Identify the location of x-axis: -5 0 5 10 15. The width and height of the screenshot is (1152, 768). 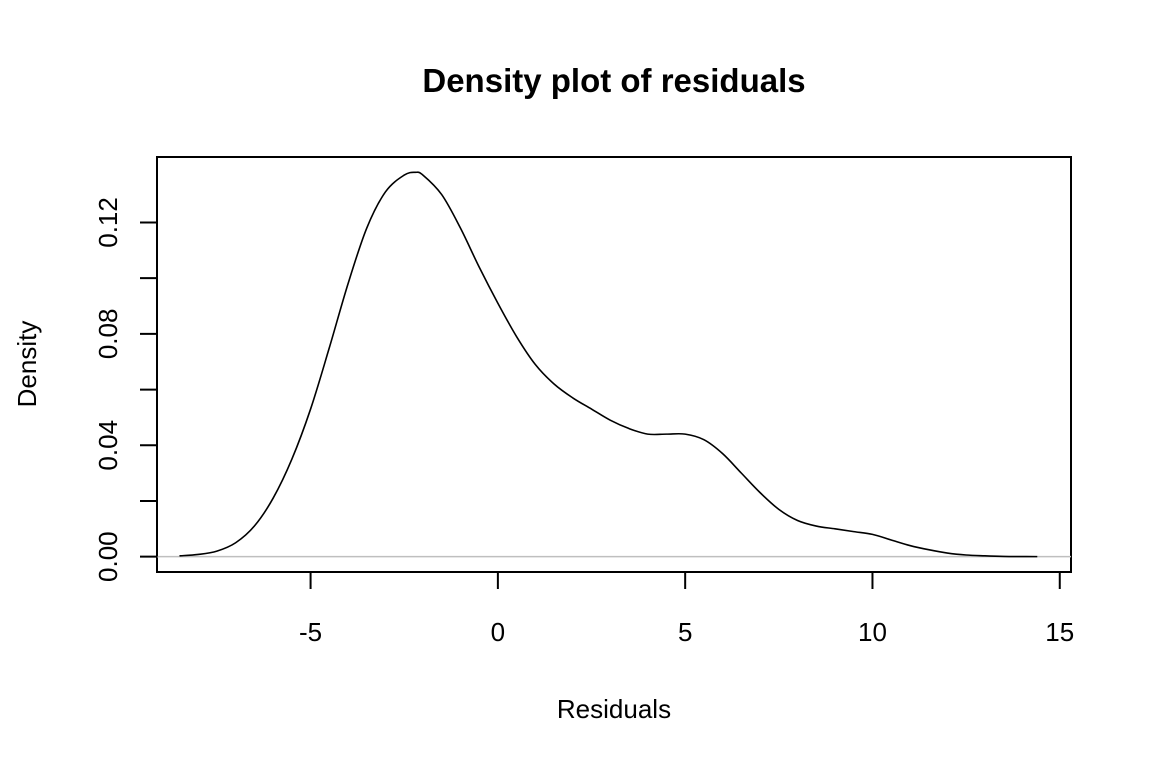
(686, 609).